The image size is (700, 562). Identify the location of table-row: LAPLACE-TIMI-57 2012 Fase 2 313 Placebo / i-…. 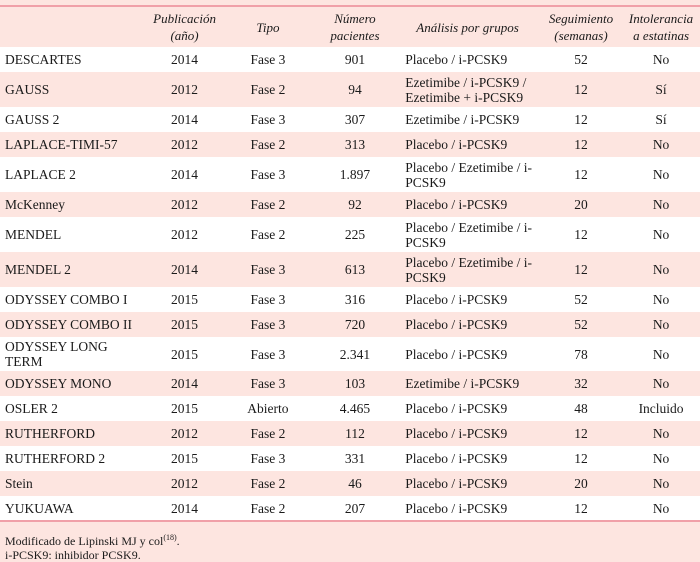
(350, 144).